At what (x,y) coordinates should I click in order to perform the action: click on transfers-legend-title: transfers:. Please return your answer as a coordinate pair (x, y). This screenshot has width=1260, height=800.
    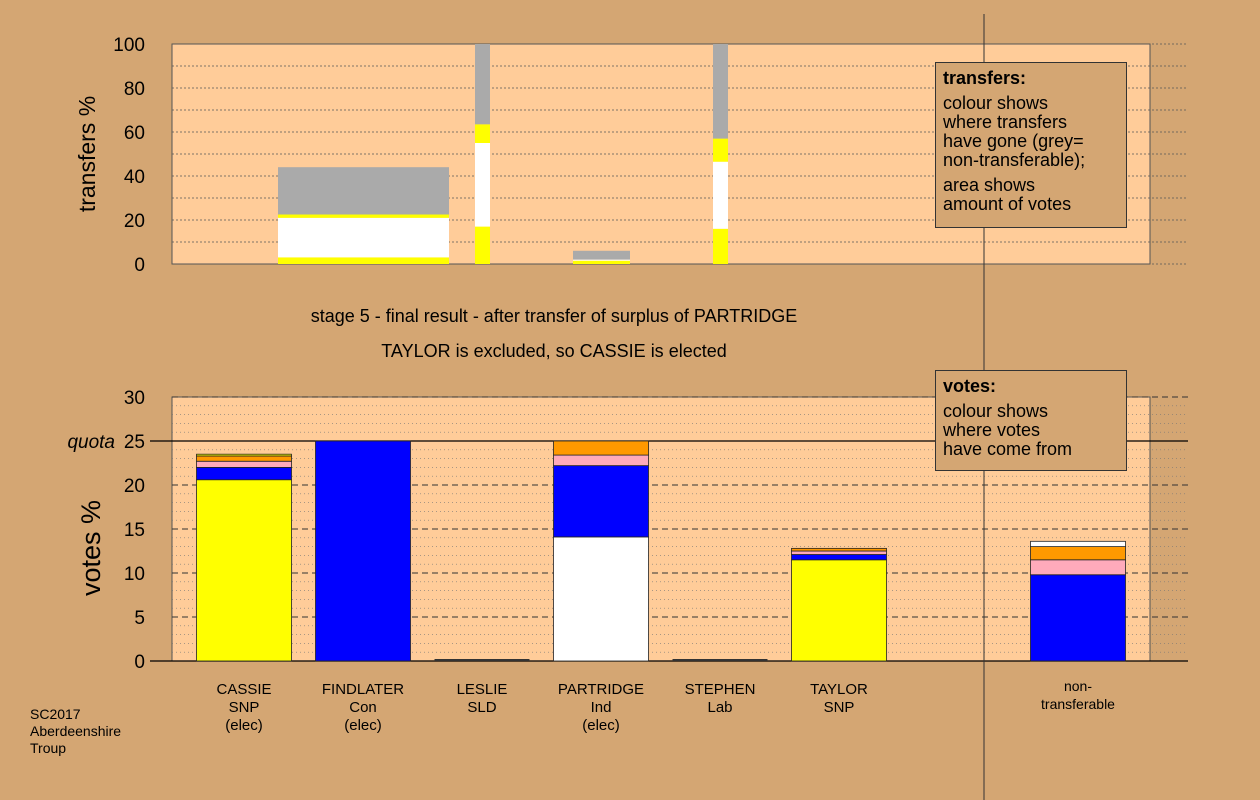
    Looking at the image, I should click on (985, 78).